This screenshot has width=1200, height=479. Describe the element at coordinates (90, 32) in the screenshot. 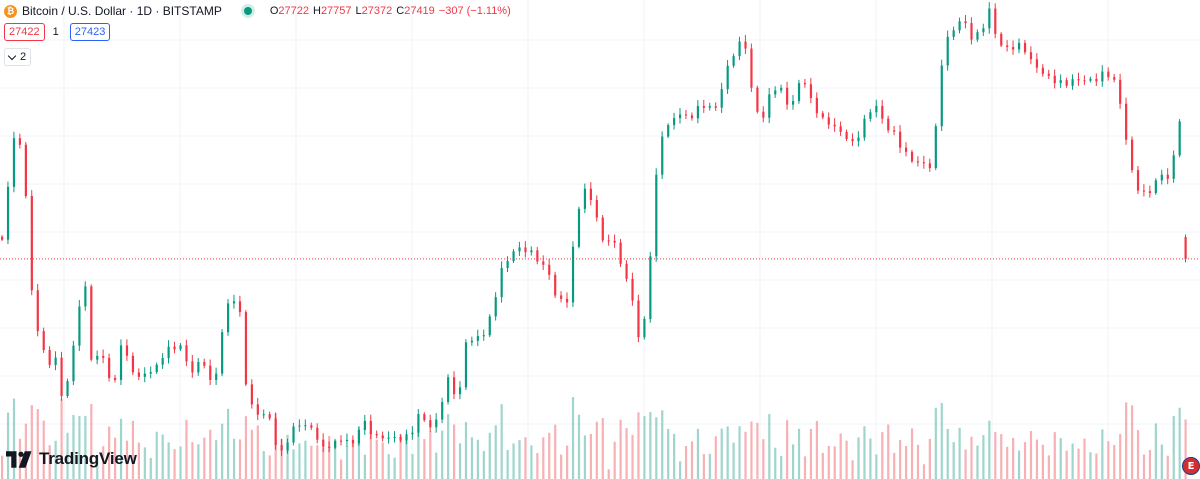

I see `buy-price-button: 27423` at that location.